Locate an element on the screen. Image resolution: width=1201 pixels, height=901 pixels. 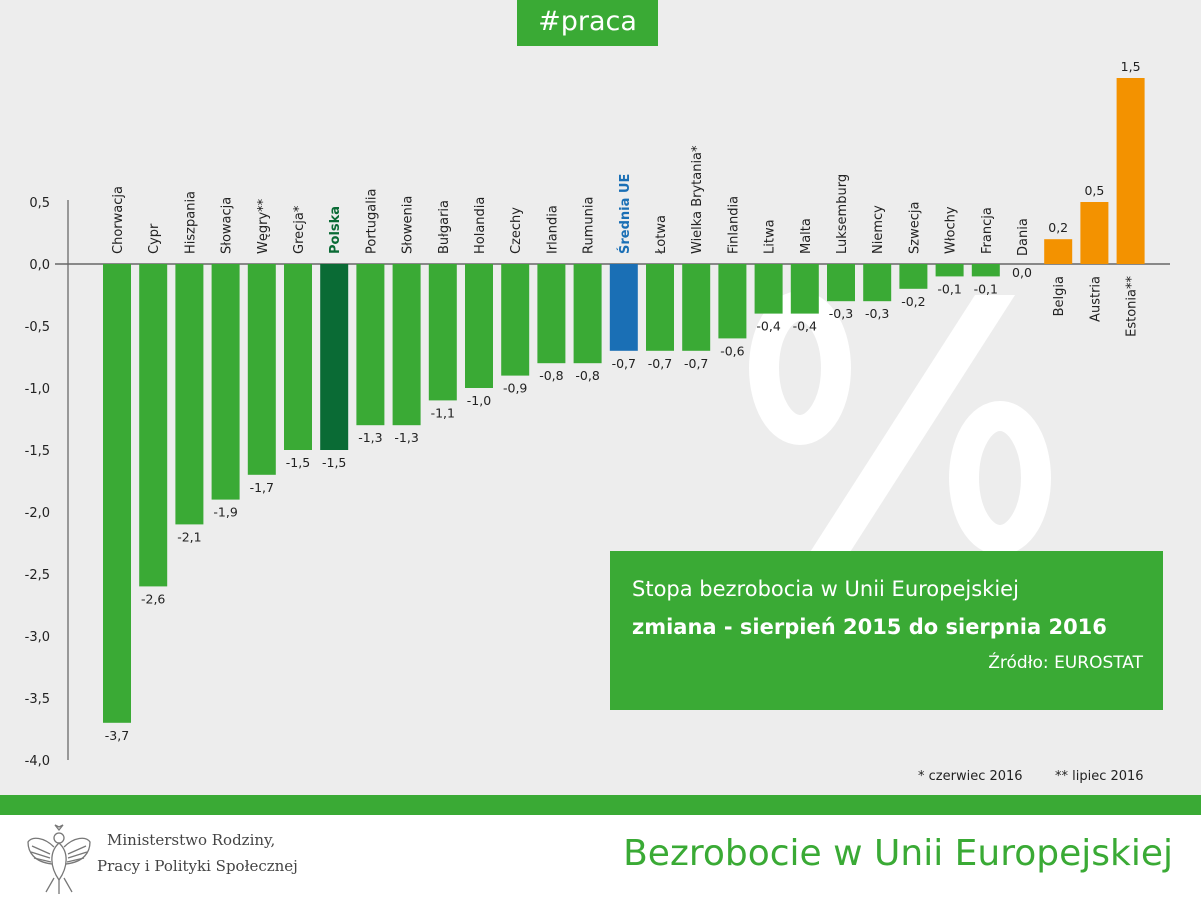
x-tick-label: Słowacja is located at coordinates (227, 225).